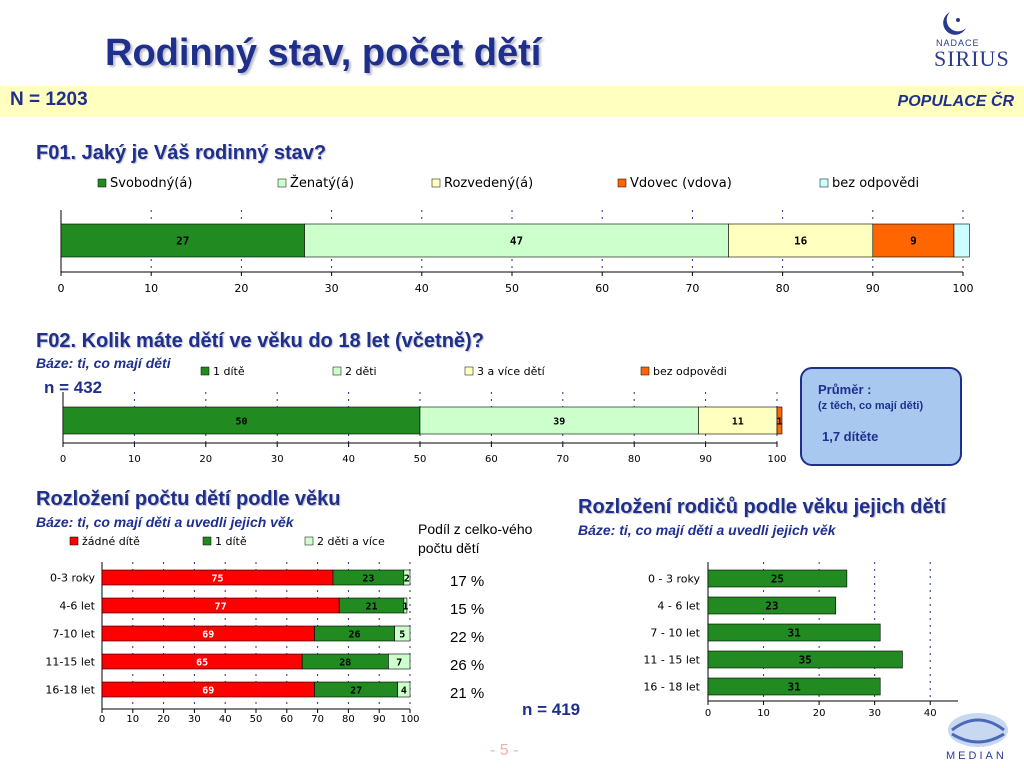 This screenshot has height=768, width=1024. What do you see at coordinates (674, 579) in the screenshot?
I see `category-label: 0 - 3 roky` at bounding box center [674, 579].